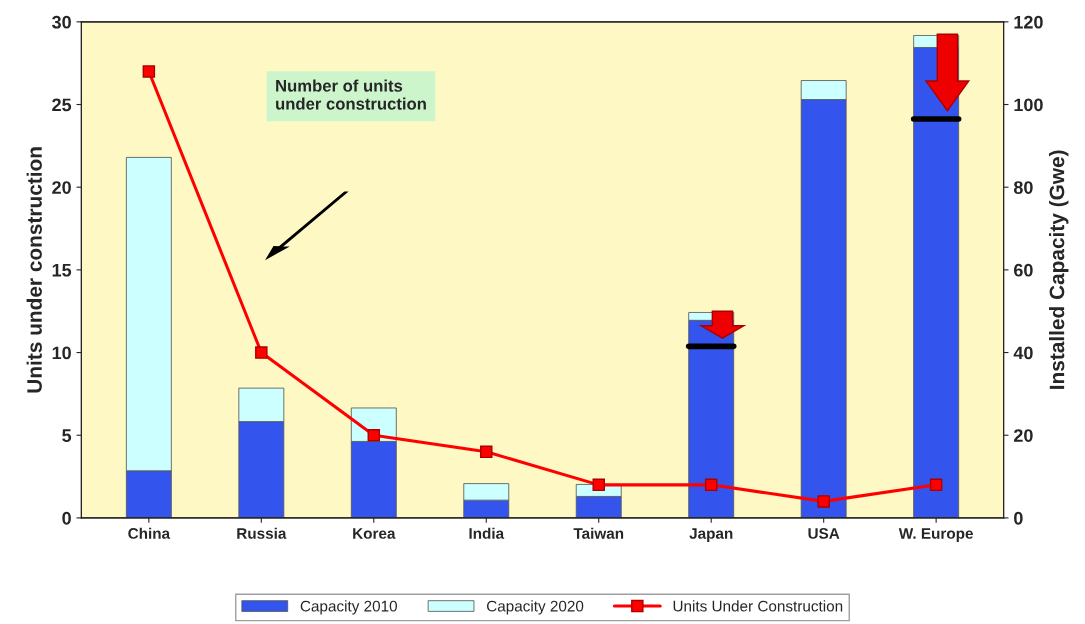 This screenshot has height=624, width=1085. What do you see at coordinates (66, 518) in the screenshot?
I see `y-tick-label: 0` at bounding box center [66, 518].